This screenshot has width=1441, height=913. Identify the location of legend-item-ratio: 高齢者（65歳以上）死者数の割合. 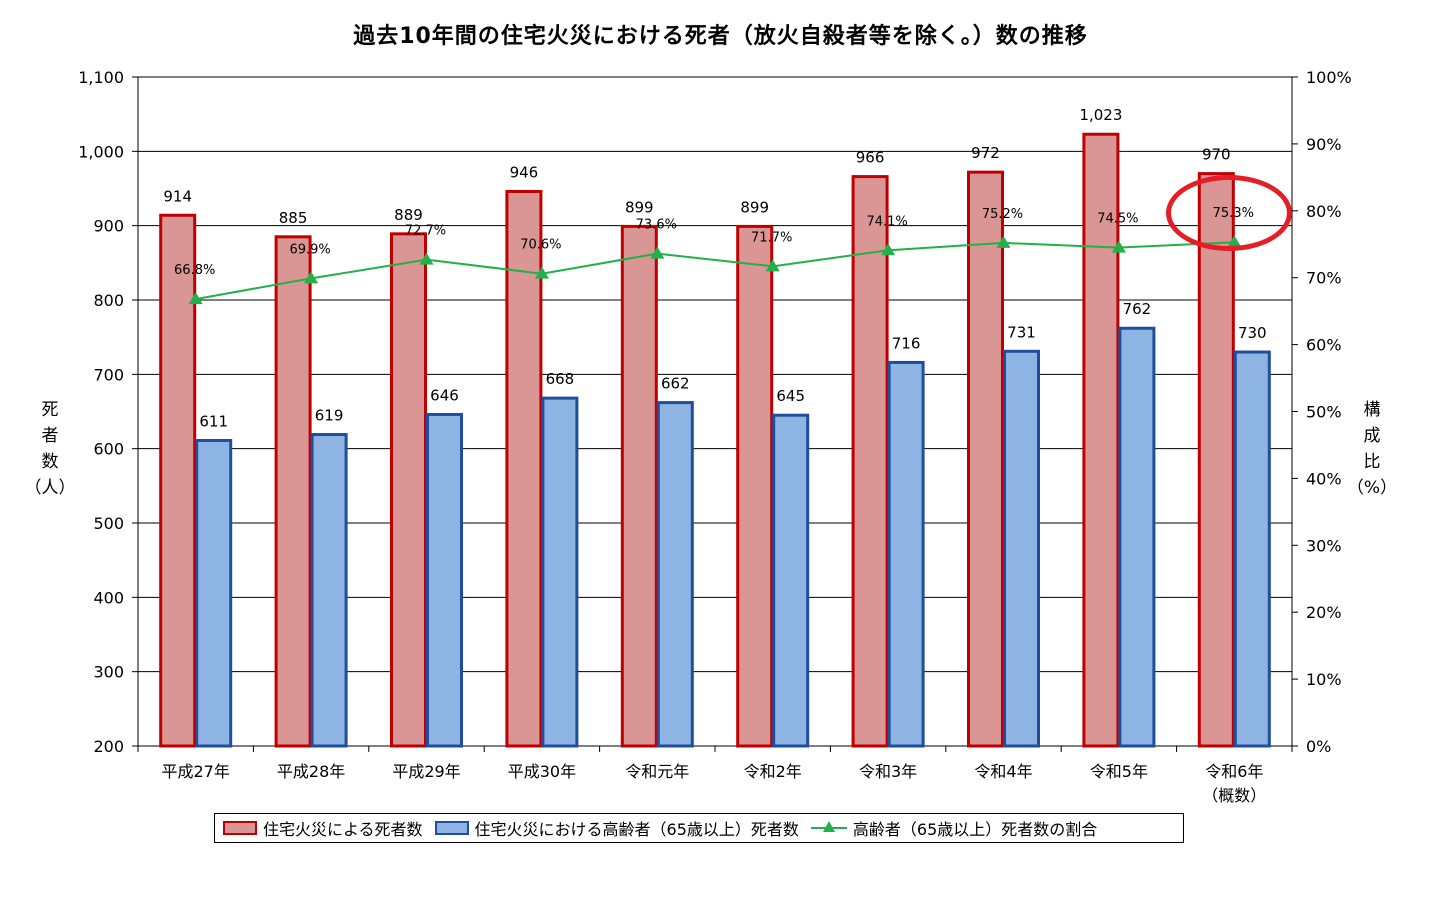
(954, 828).